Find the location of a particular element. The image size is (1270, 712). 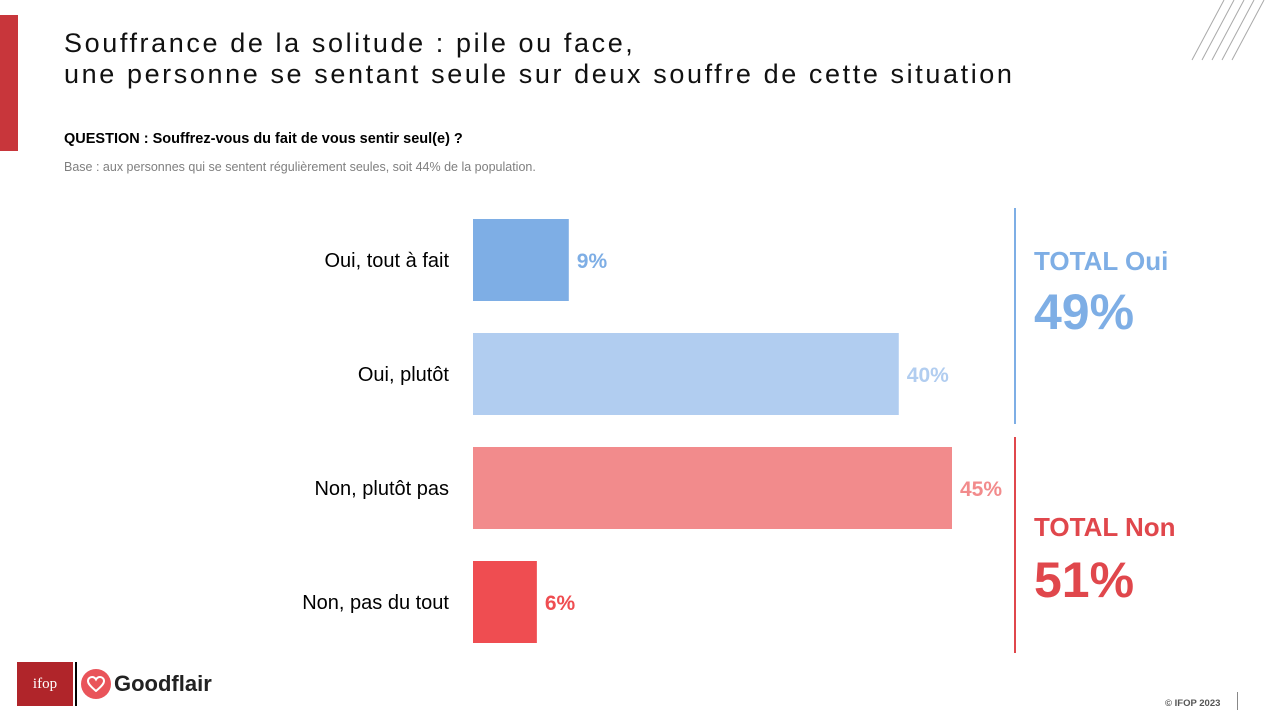

total-oui-value: 49% is located at coordinates (1084, 312).